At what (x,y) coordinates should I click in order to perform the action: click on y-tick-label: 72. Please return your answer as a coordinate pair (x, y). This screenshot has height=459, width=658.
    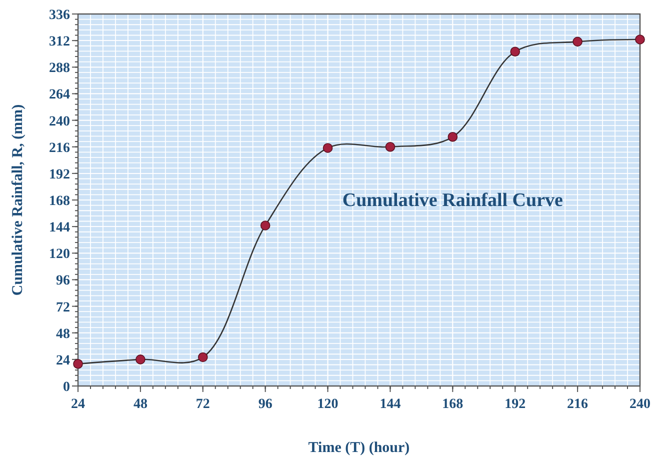
    Looking at the image, I should click on (63, 308).